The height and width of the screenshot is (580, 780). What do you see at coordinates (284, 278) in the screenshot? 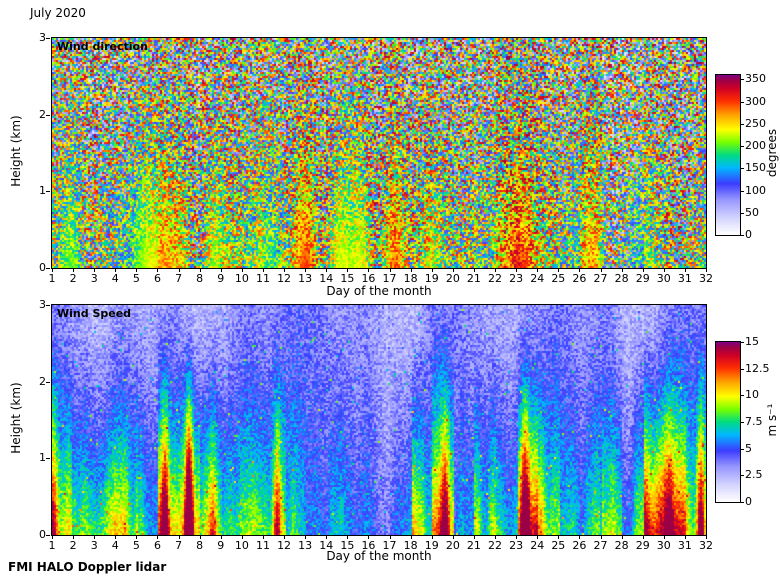
I see `x-tick-label: 12` at bounding box center [284, 278].